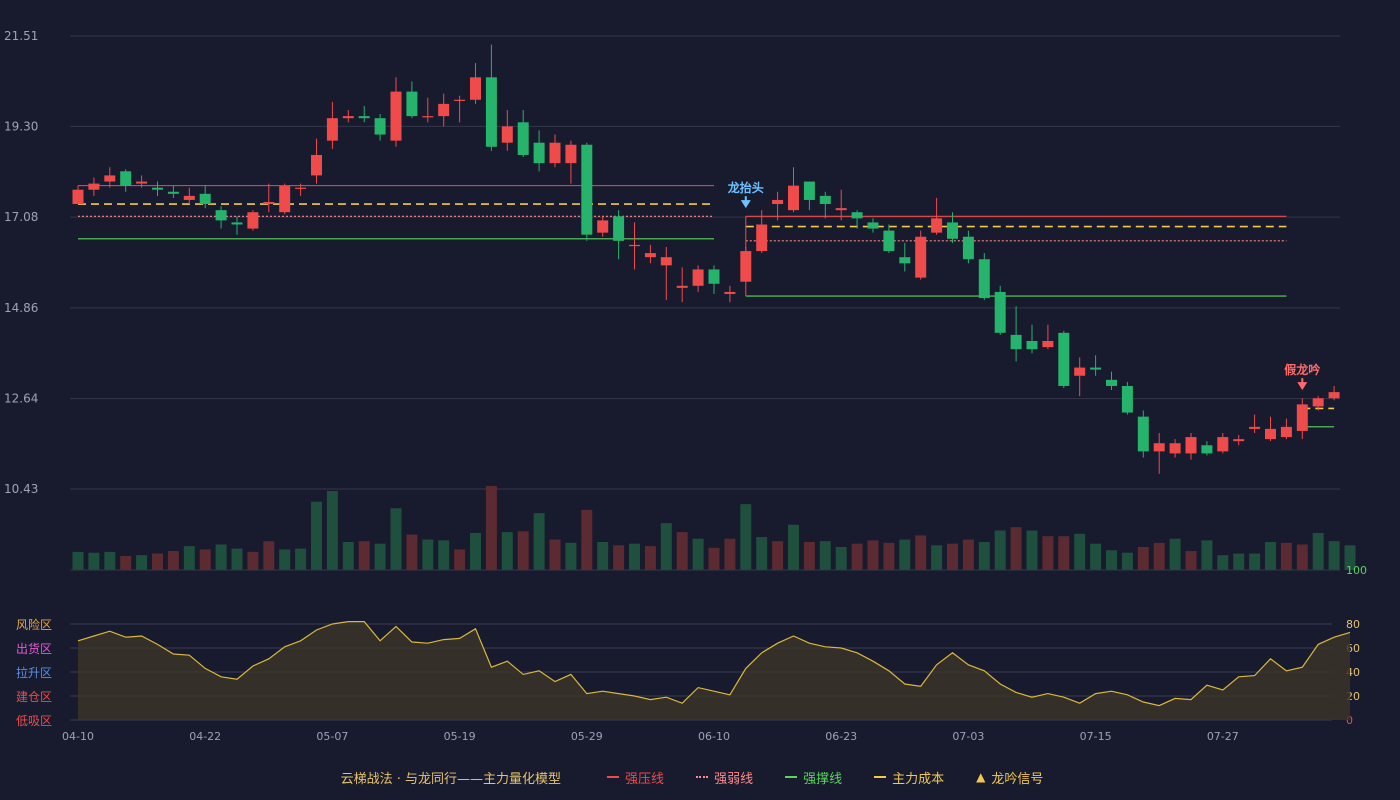  Describe the element at coordinates (21, 489) in the screenshot. I see `price-tick-label: 10.43` at that location.